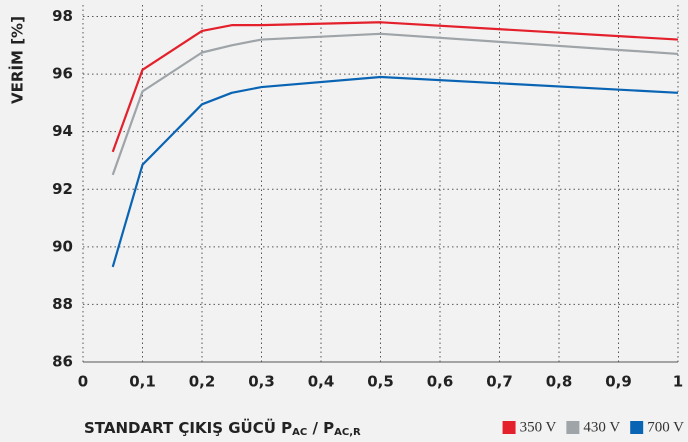 The image size is (688, 442). I want to click on x-tick-label: 0,2, so click(202, 382).